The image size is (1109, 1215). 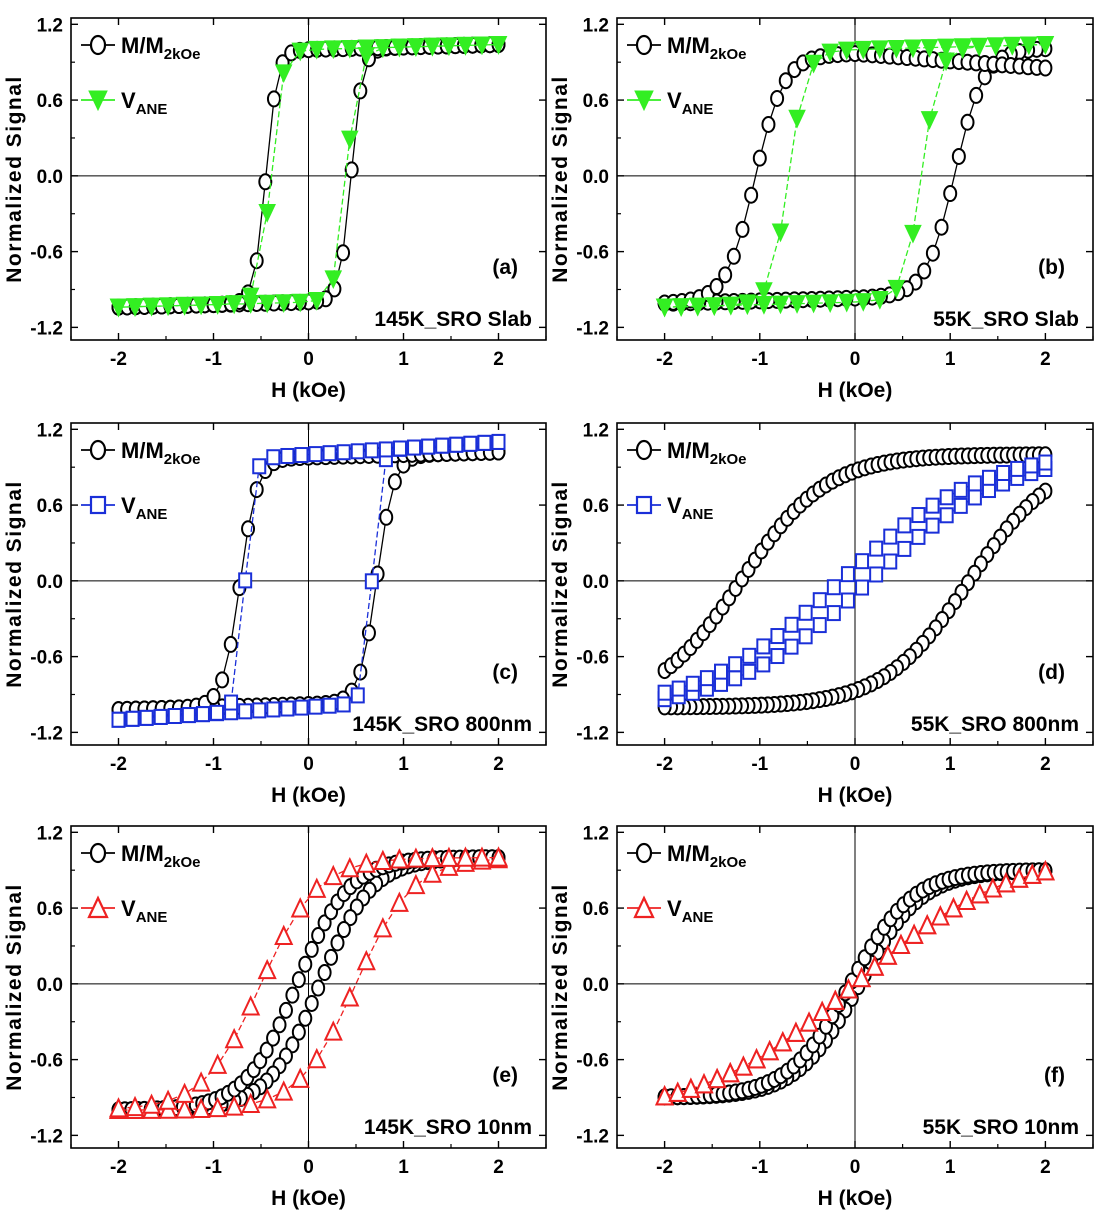 What do you see at coordinates (855, 795) in the screenshot?
I see `x-axis-label: H (kOe)` at bounding box center [855, 795].